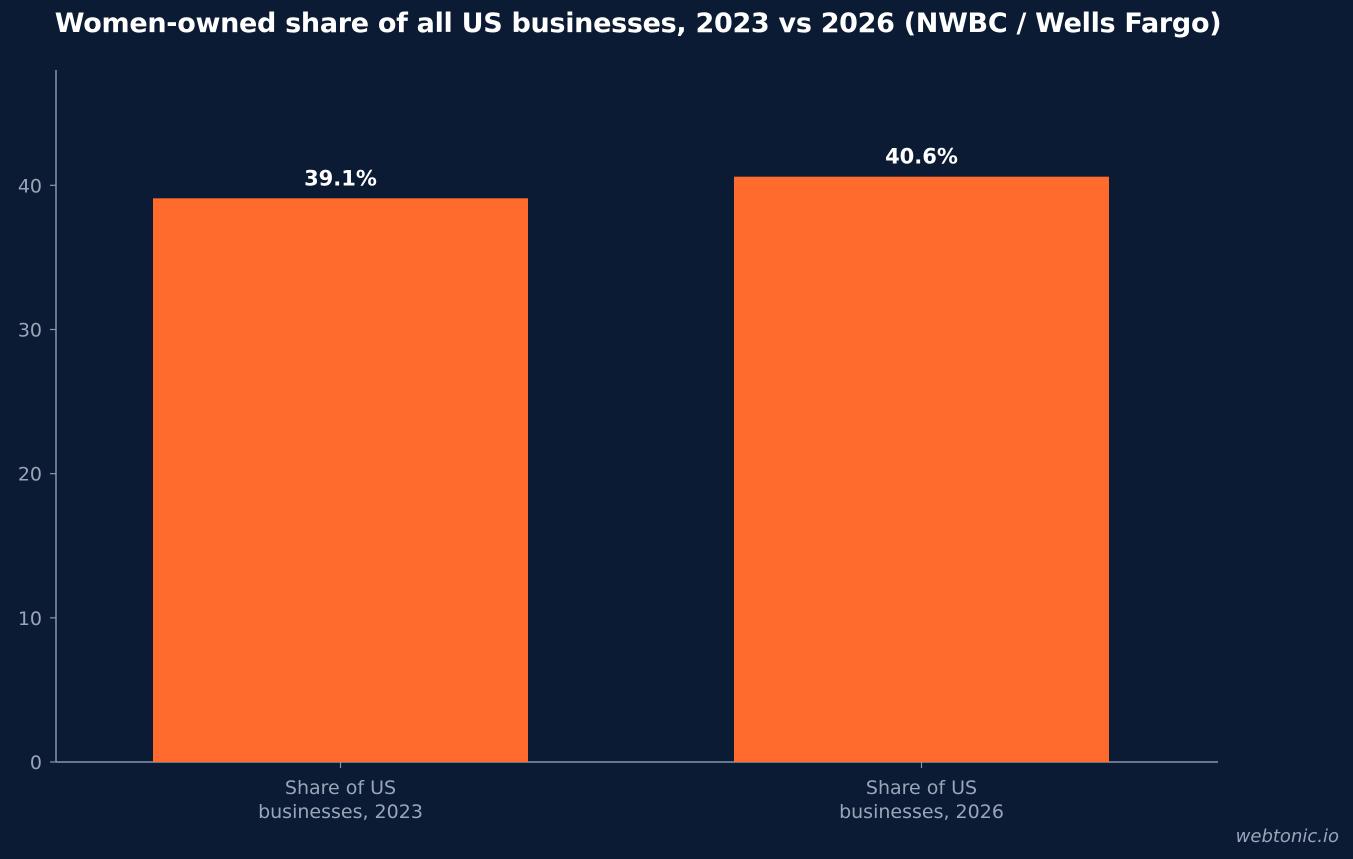  What do you see at coordinates (30, 475) in the screenshot?
I see `y-tick-label: 20` at bounding box center [30, 475].